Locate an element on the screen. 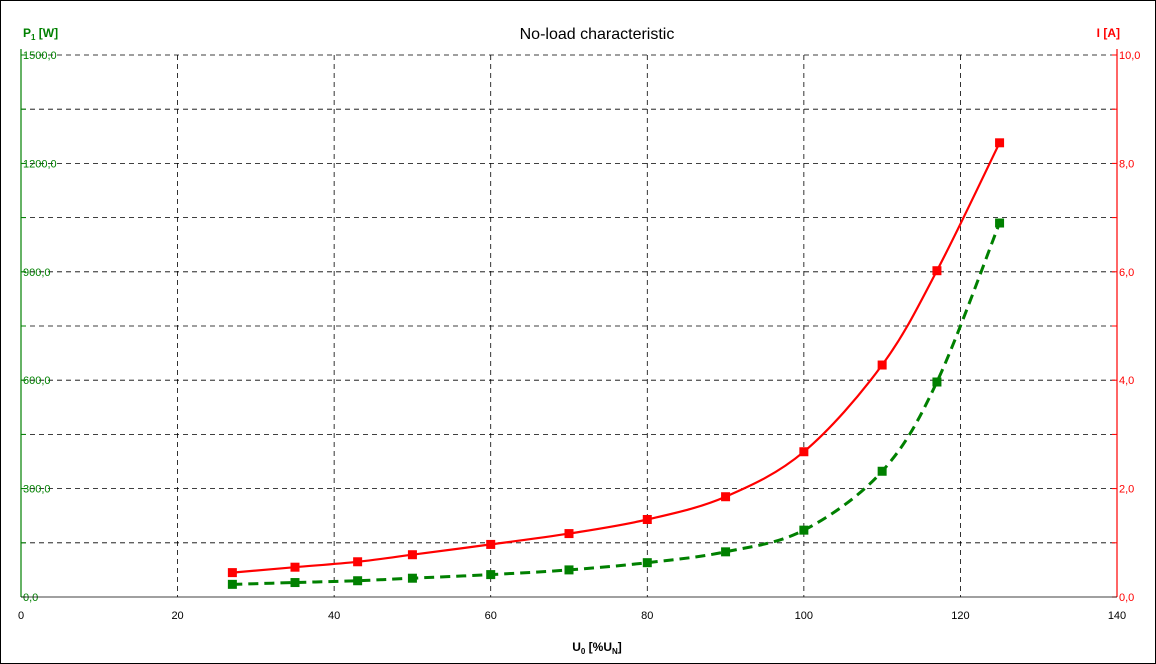  y-left-tick-label: 1500,0 is located at coordinates (40, 56).